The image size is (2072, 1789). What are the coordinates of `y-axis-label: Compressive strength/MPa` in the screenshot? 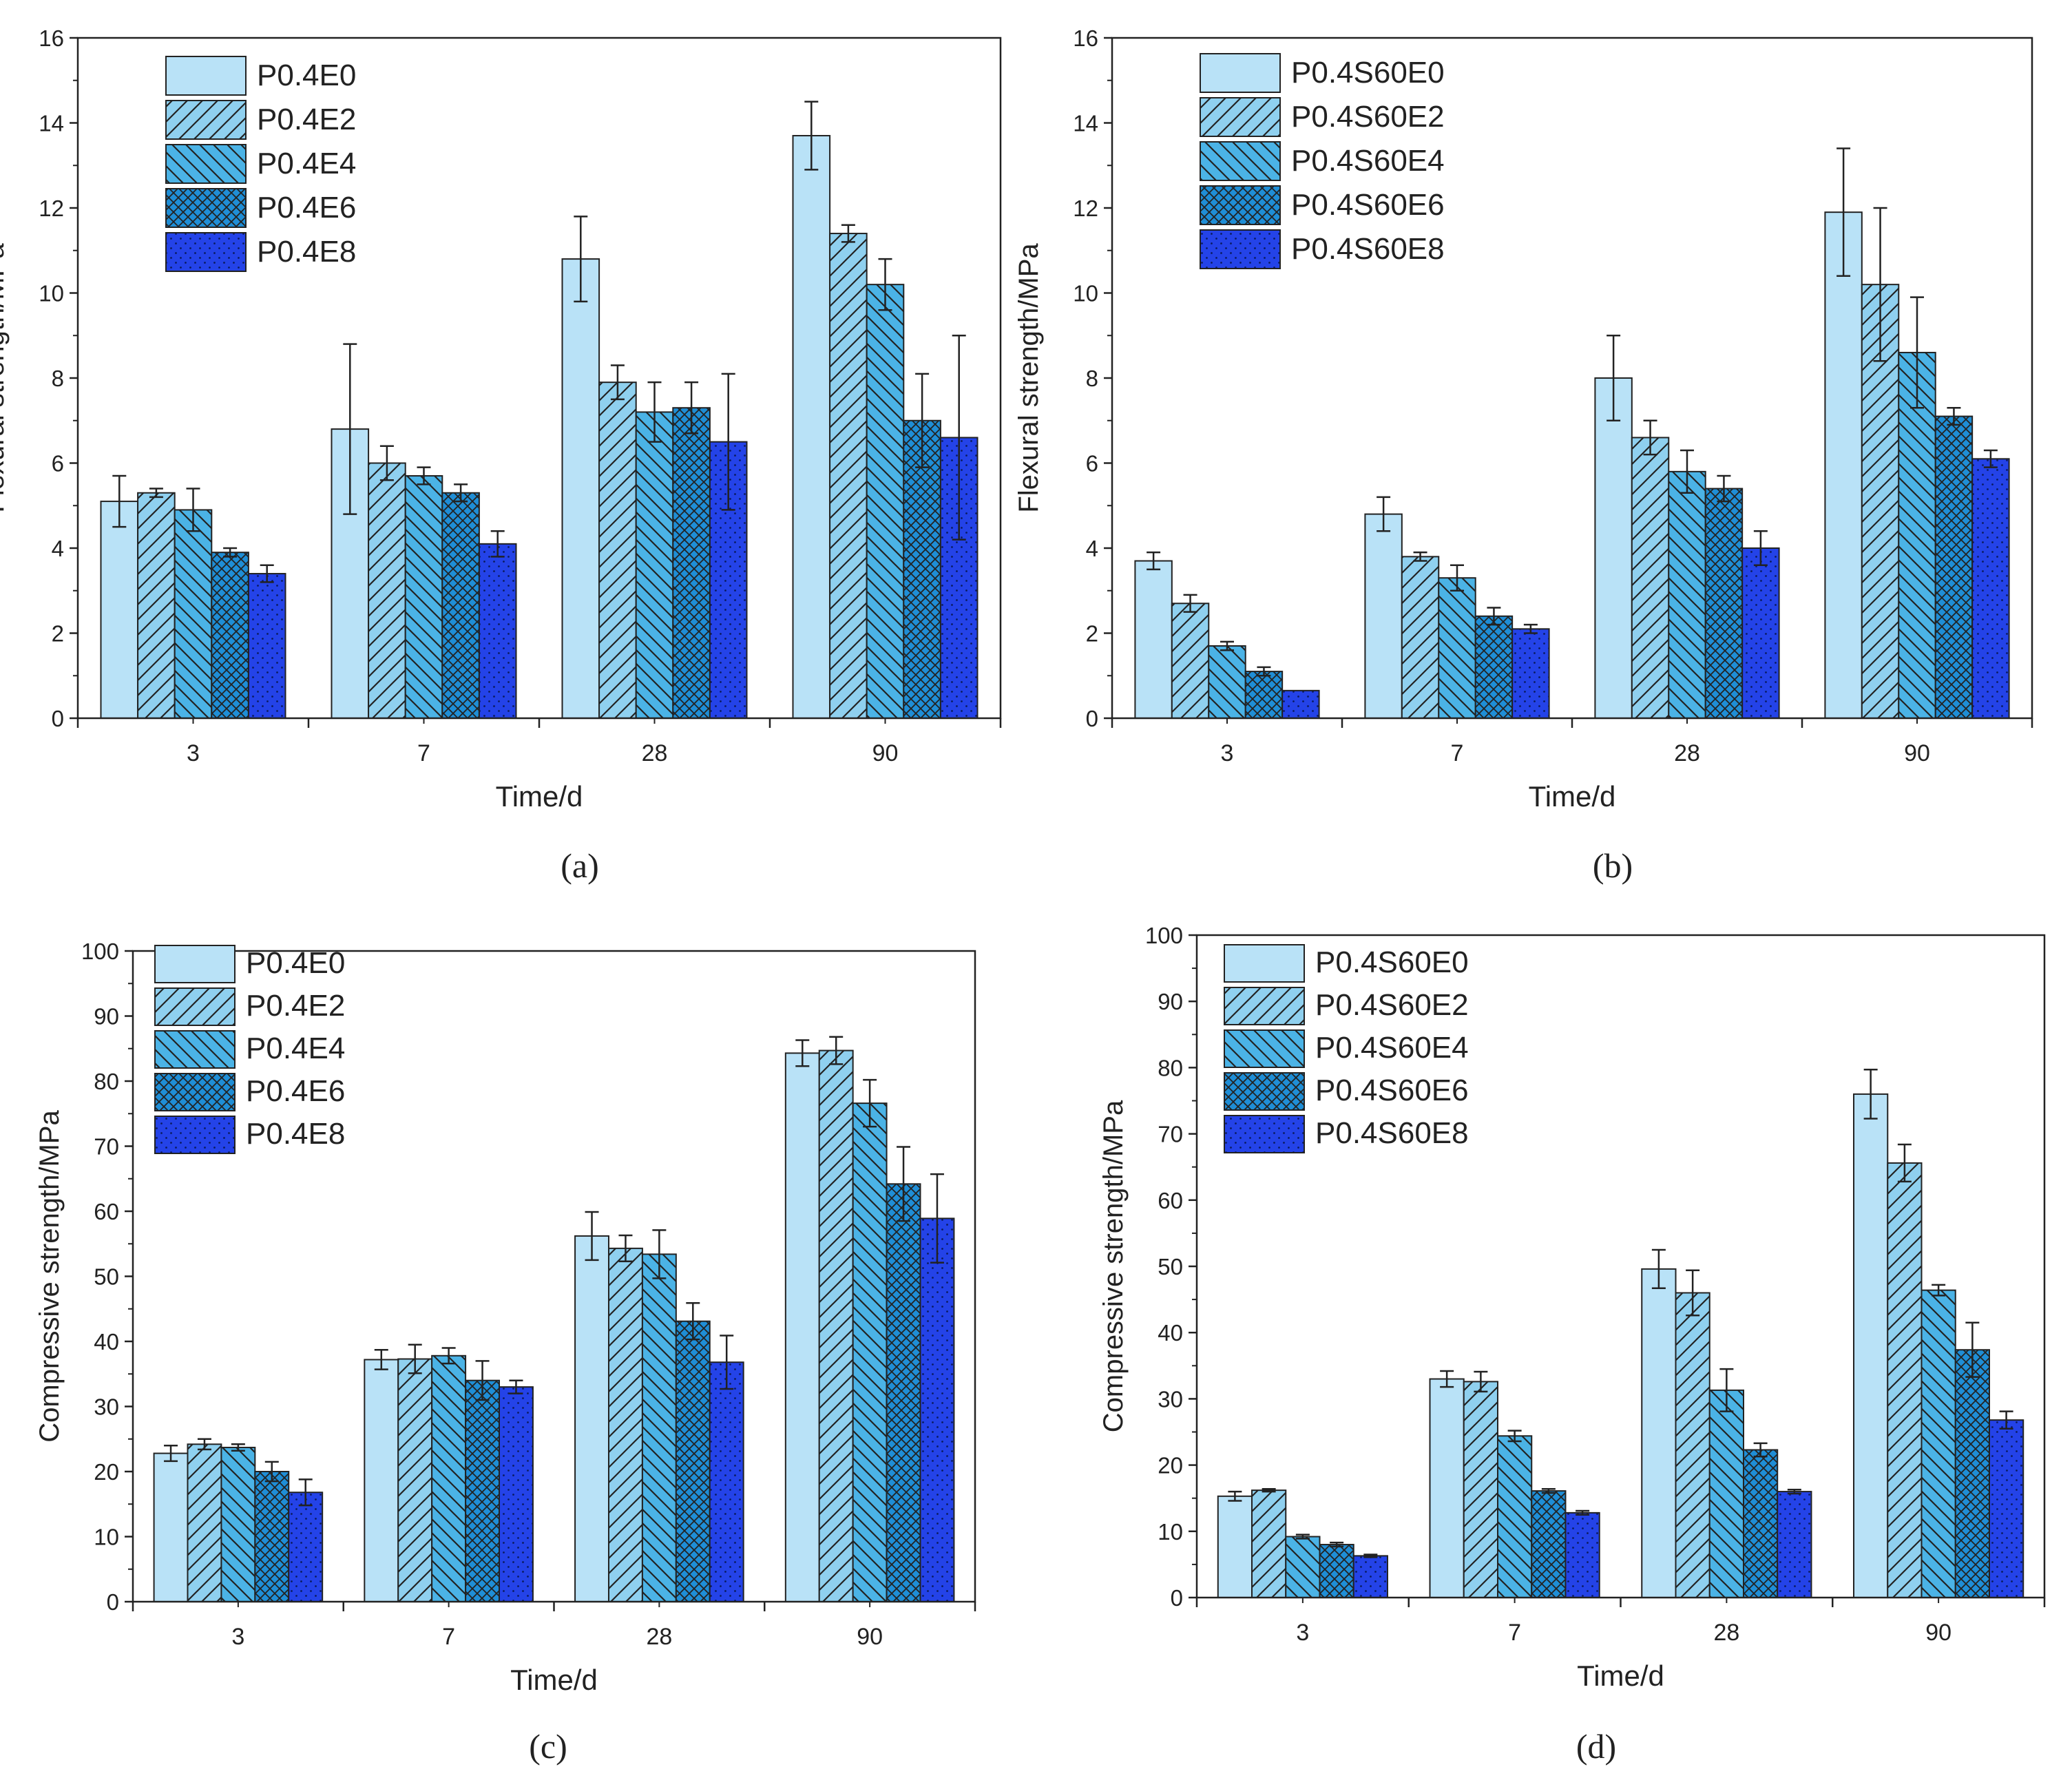 It's located at (1113, 1266).